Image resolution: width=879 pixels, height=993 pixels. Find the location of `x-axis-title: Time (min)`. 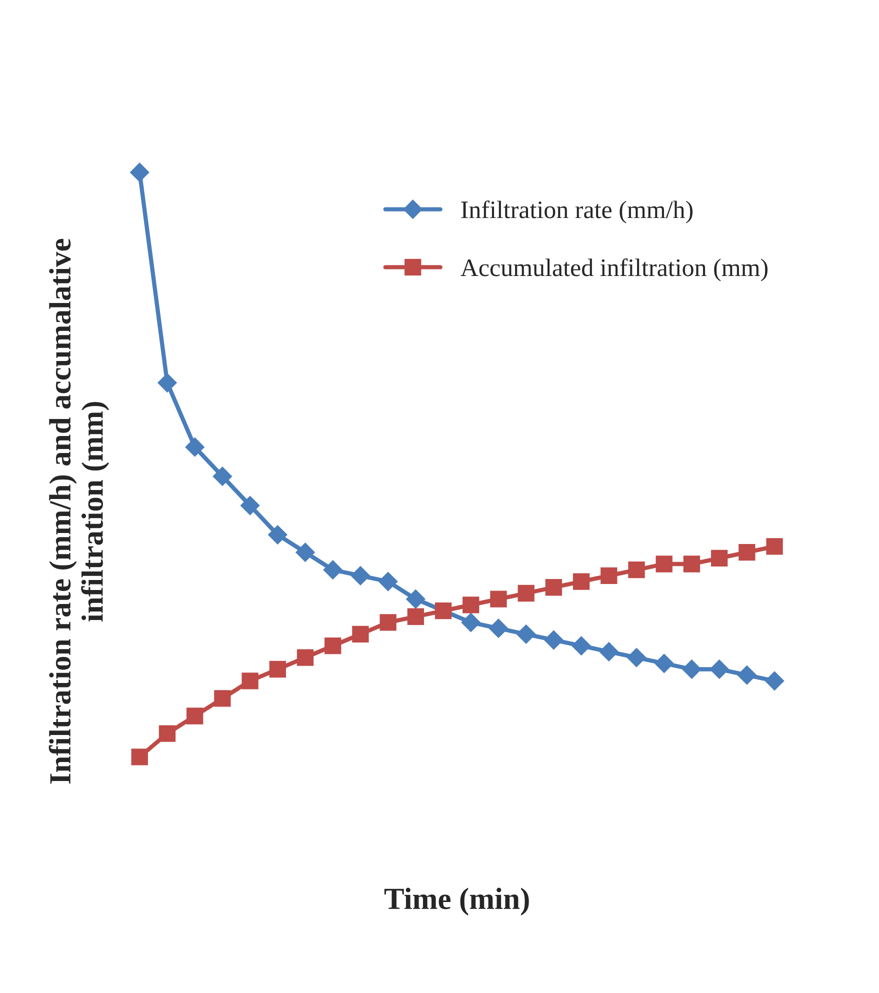

x-axis-title: Time (min) is located at coordinates (456, 902).